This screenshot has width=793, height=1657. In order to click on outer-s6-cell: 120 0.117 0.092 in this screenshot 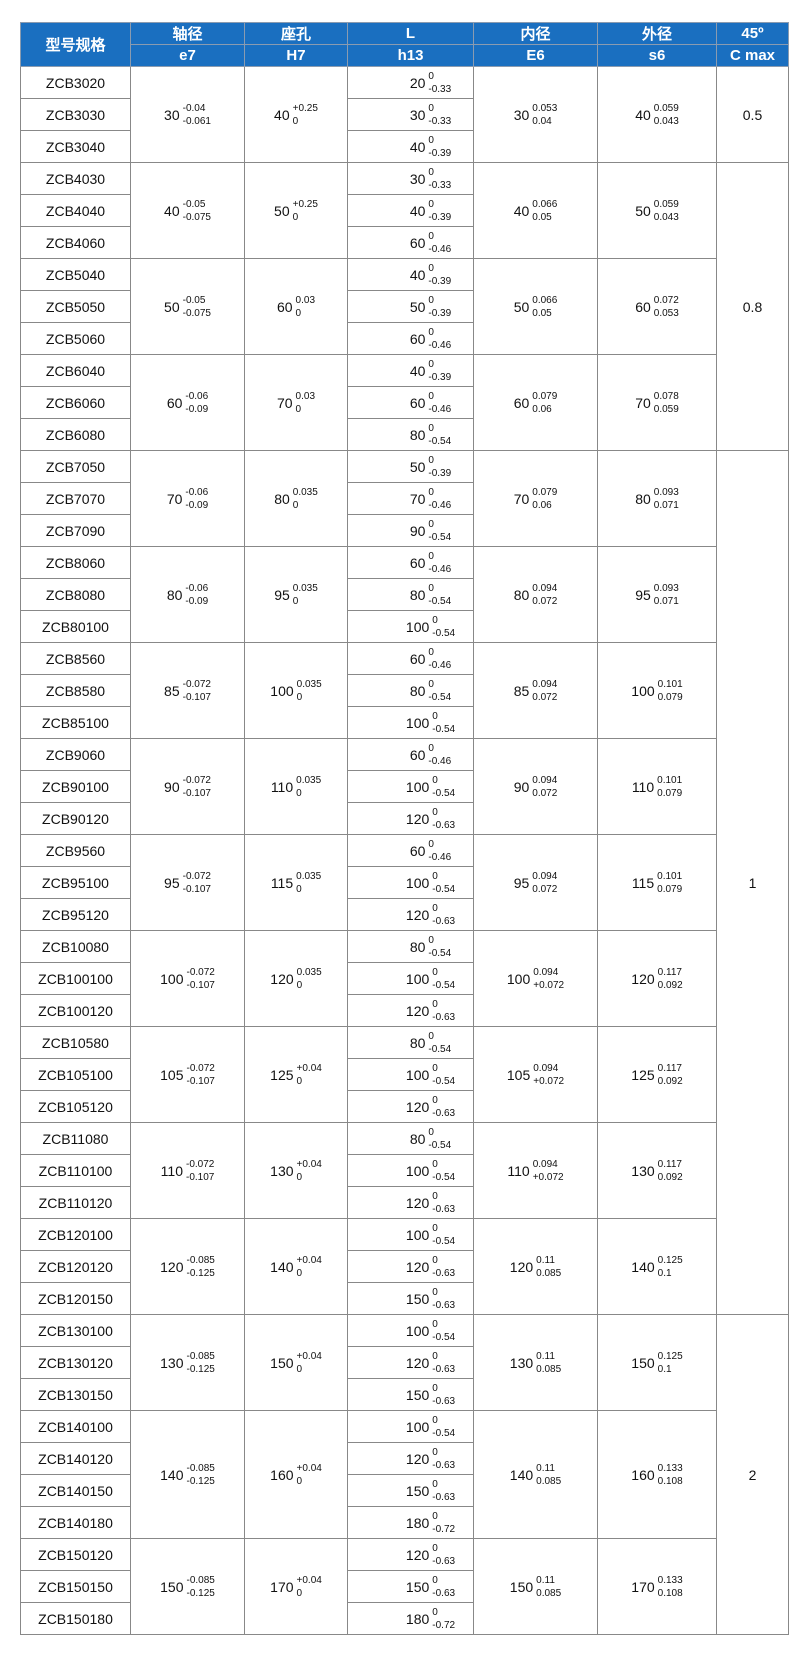, I will do `click(657, 978)`.